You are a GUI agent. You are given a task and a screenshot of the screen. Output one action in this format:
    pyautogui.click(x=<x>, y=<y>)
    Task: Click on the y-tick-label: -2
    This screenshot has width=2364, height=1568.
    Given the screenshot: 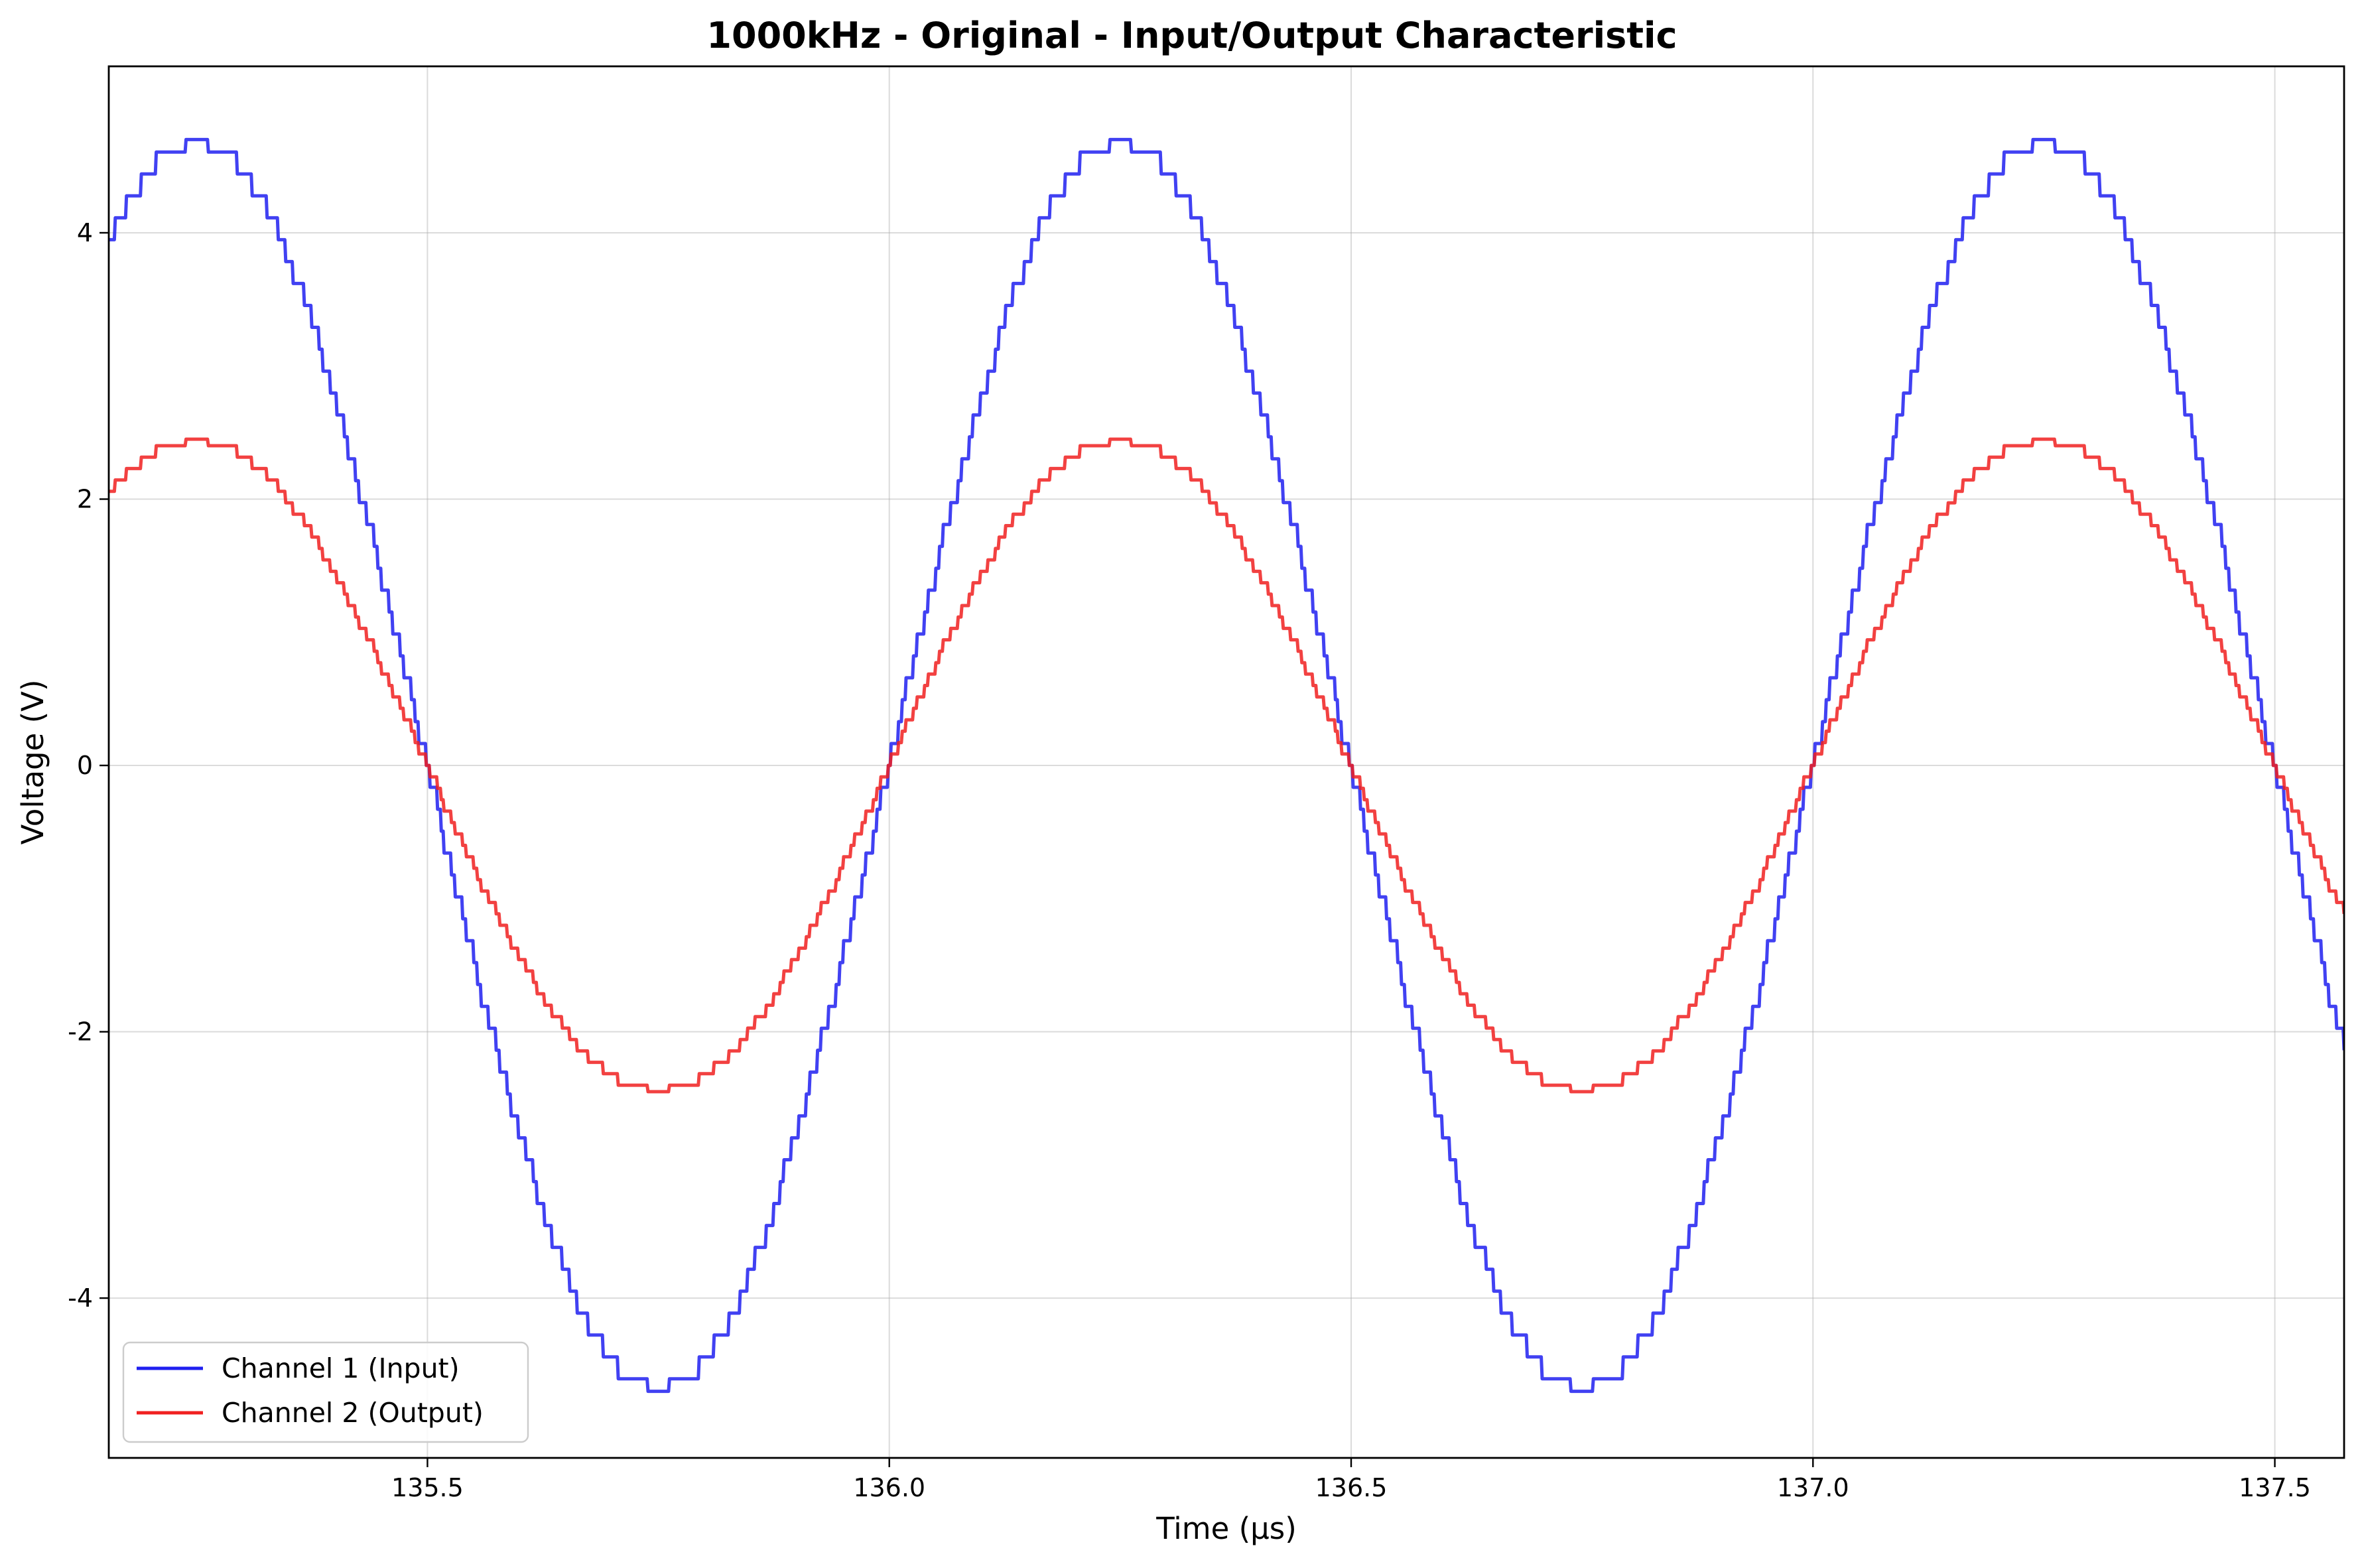 What is the action you would take?
    pyautogui.click(x=80, y=1032)
    